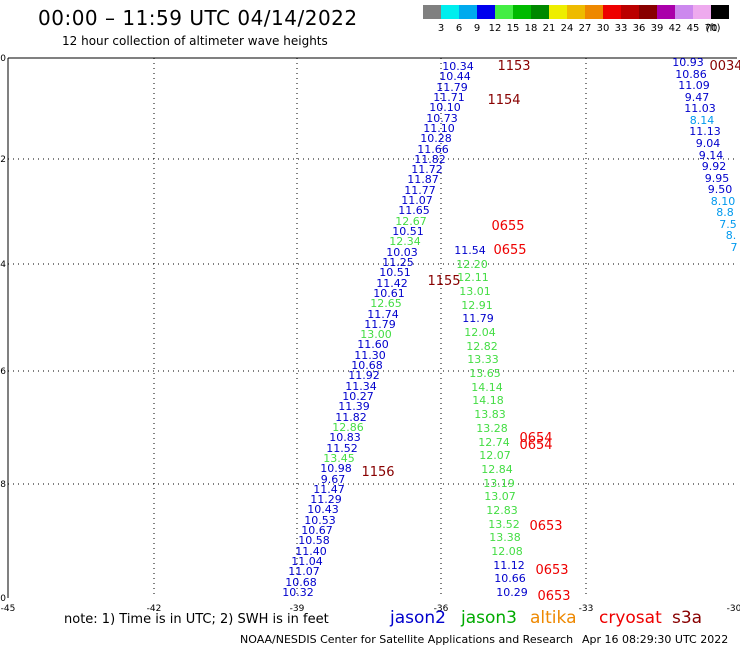 The width and height of the screenshot is (740, 650). Describe the element at coordinates (376, 334) in the screenshot. I see `wave-height-label: 13.00` at that location.